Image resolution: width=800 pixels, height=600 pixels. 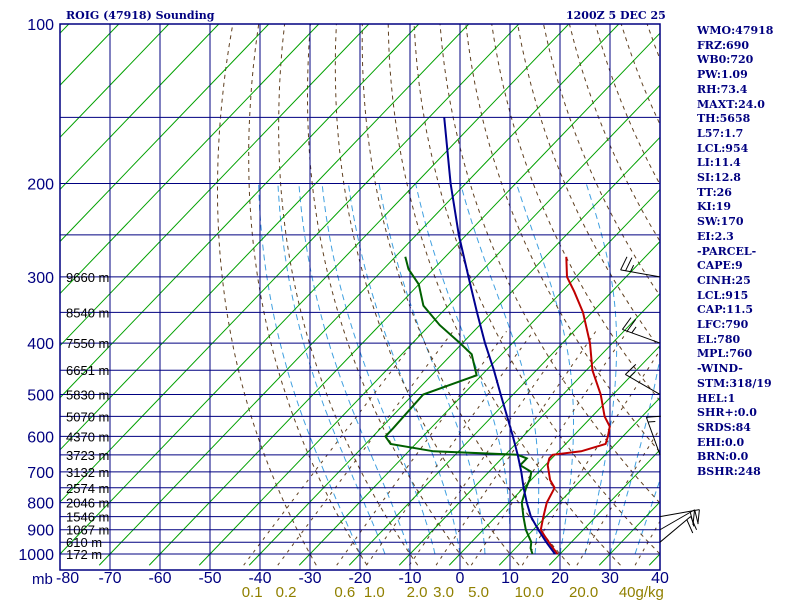 What do you see at coordinates (87, 455) in the screenshot?
I see `height-label: 3723 m` at bounding box center [87, 455].